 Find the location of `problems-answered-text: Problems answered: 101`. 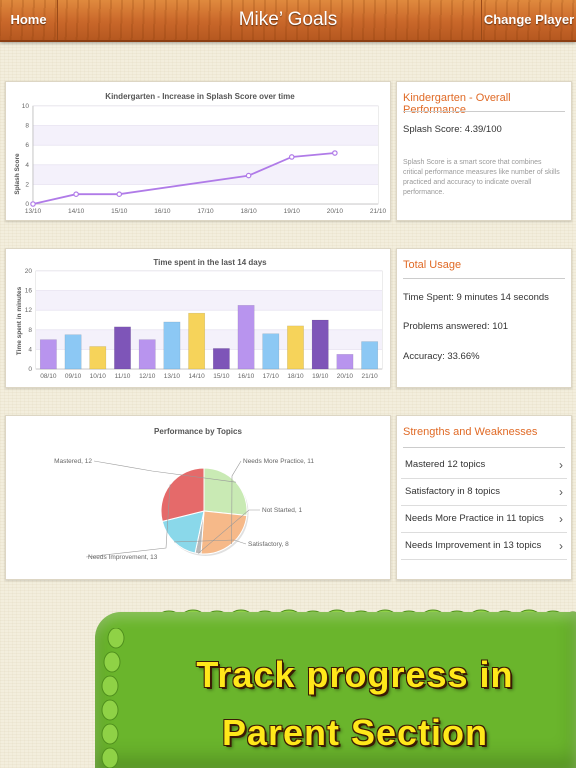

problems-answered-text: Problems answered: 101 is located at coordinates (456, 326).